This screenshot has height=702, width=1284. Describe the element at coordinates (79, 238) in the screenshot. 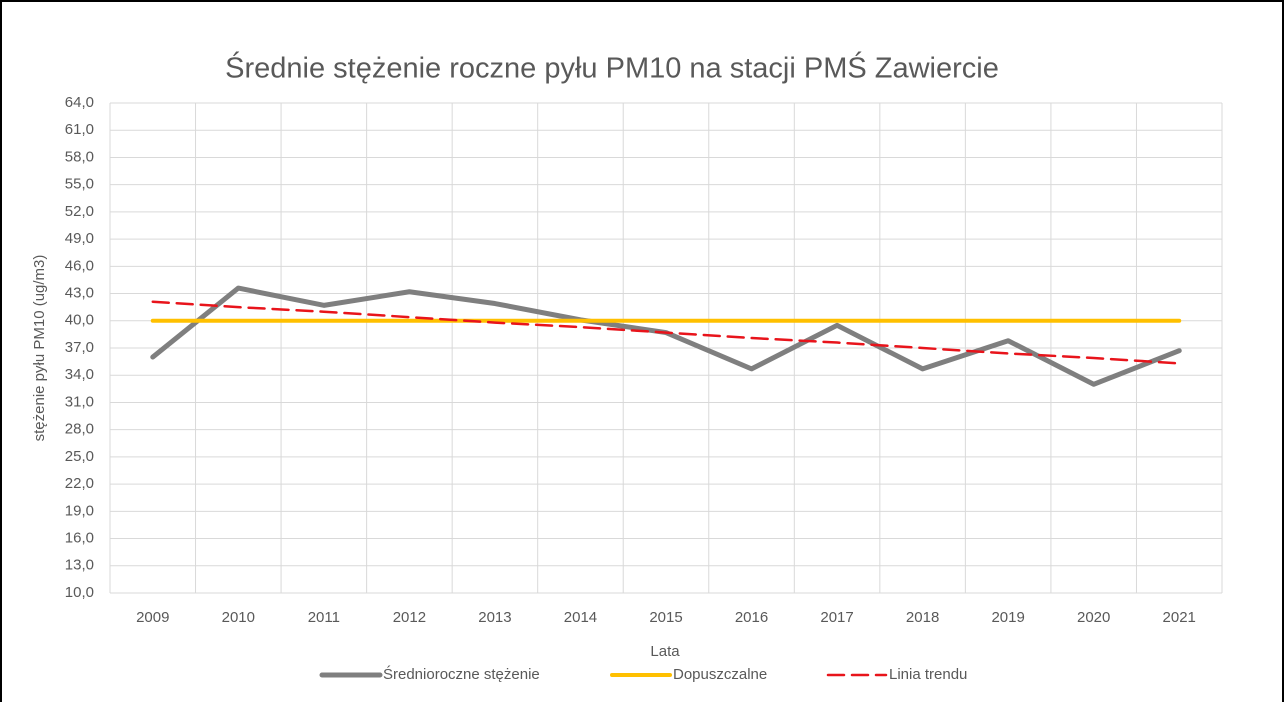

I see `y-tick-label: 49,0` at that location.